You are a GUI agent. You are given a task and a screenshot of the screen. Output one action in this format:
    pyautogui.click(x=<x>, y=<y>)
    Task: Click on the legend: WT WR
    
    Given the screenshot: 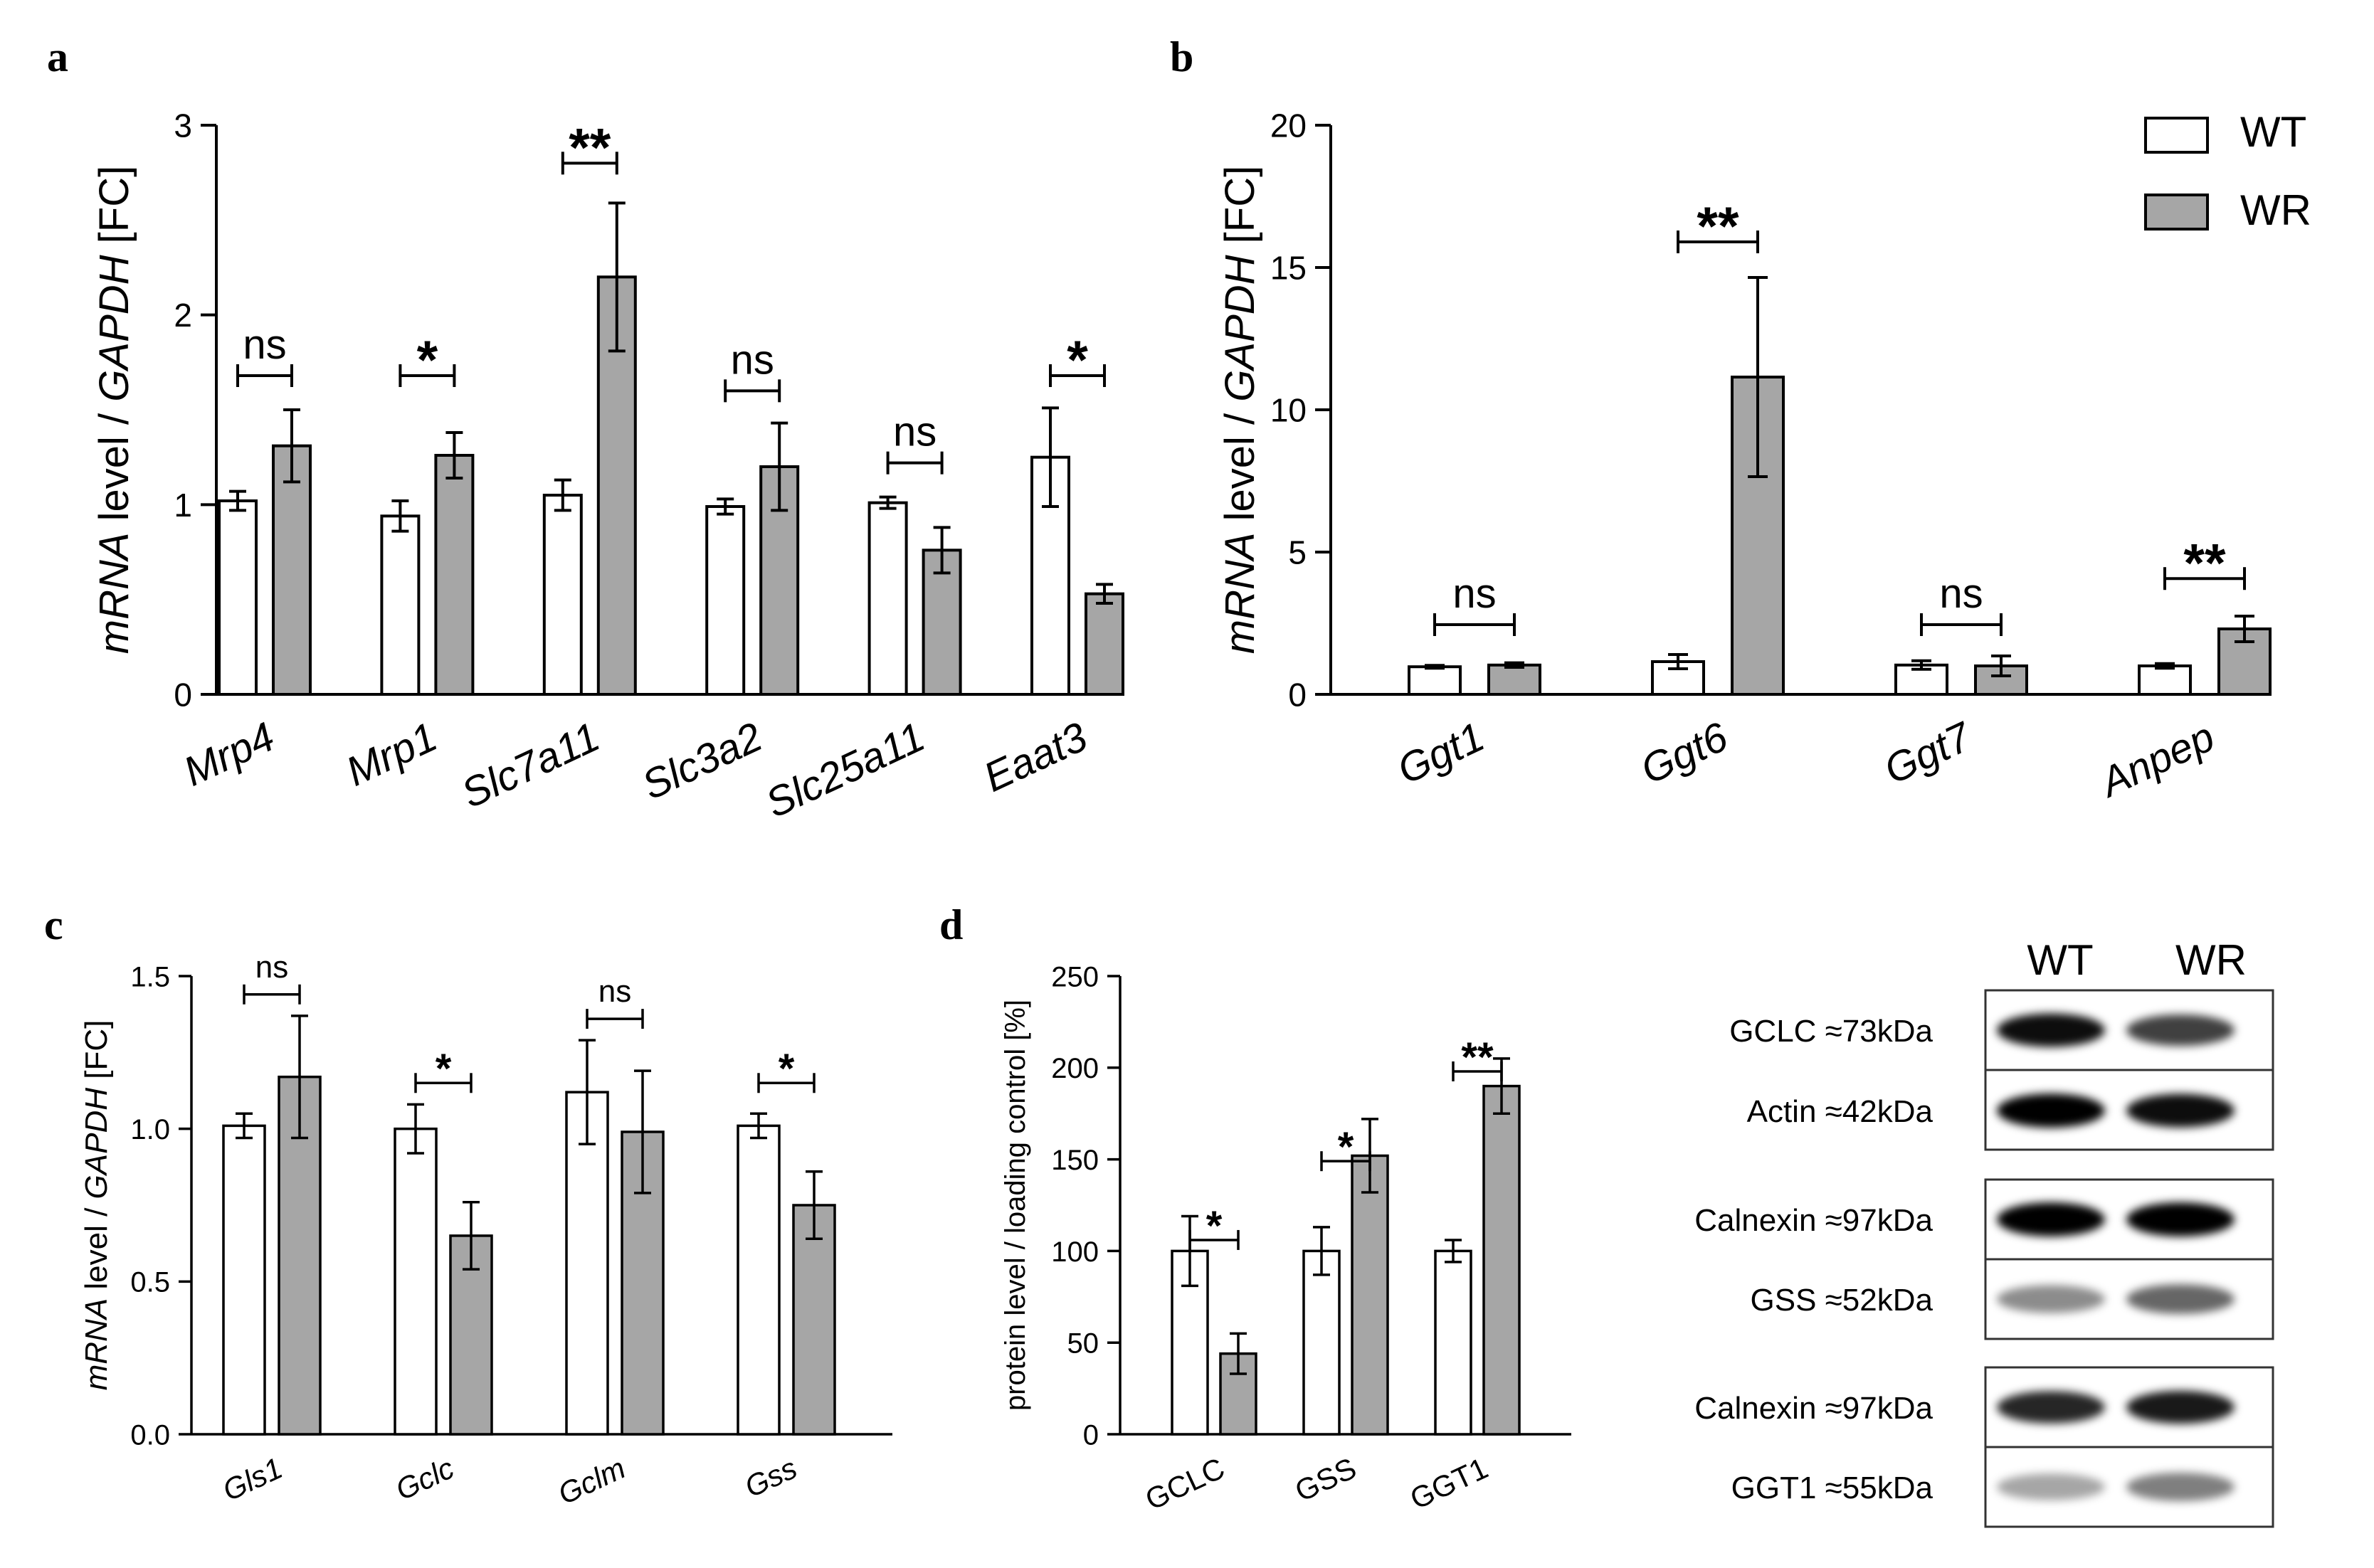 What is the action you would take?
    pyautogui.click(x=2227, y=171)
    